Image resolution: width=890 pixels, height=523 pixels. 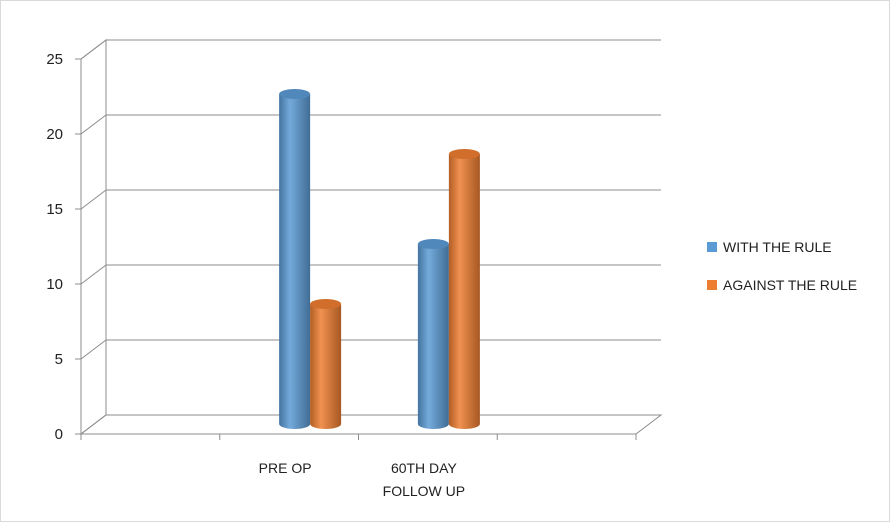 What do you see at coordinates (433, 244) in the screenshot?
I see `bar-with-the-rule-2-top` at bounding box center [433, 244].